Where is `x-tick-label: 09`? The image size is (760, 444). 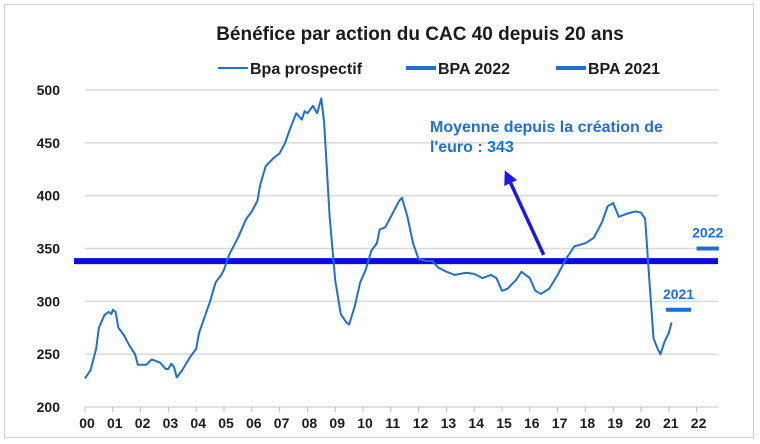 x-tick-label: 09 is located at coordinates (337, 423).